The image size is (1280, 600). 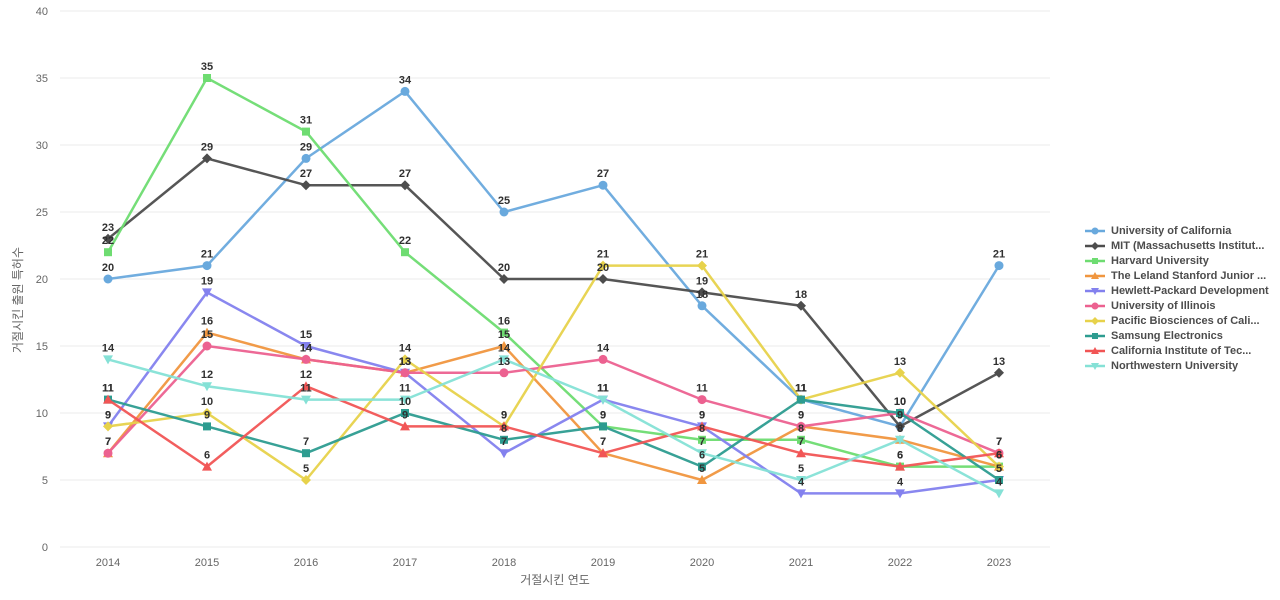 I want to click on legend-item-university-of-california: University of California, so click(x=1176, y=230).